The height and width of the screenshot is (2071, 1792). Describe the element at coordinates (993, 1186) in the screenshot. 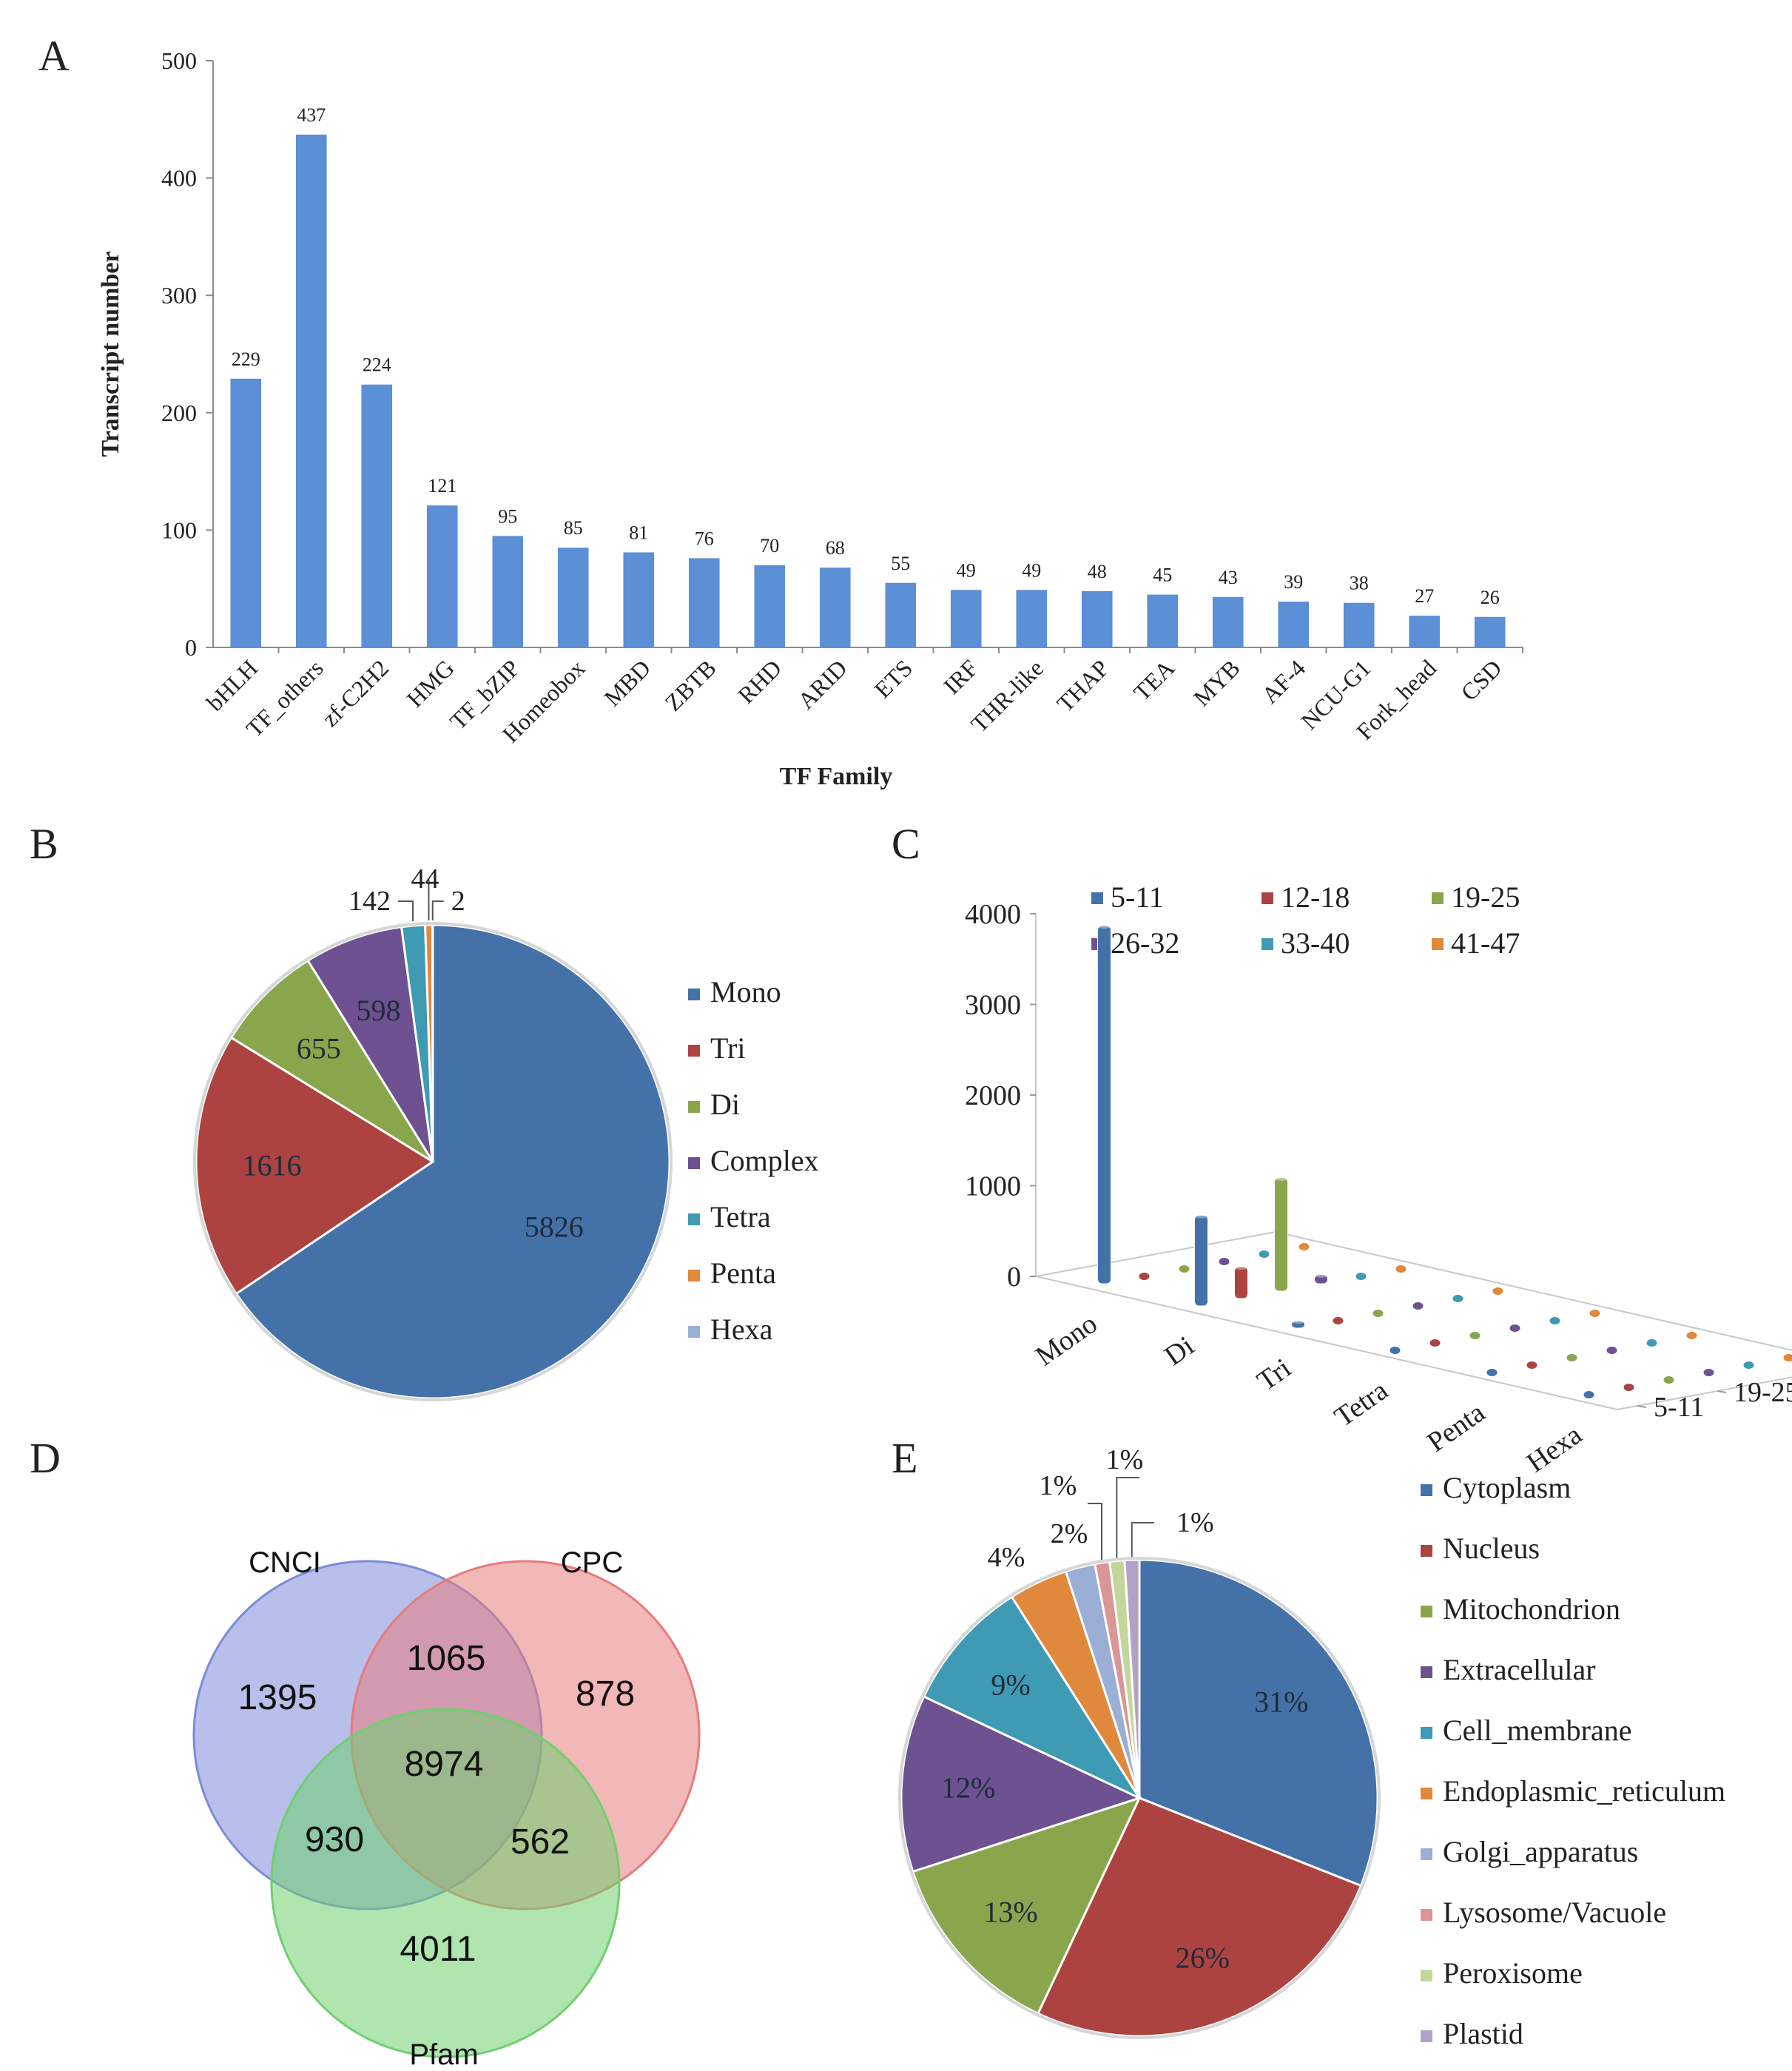

I see `chart-c-ytick-label: 1000` at that location.